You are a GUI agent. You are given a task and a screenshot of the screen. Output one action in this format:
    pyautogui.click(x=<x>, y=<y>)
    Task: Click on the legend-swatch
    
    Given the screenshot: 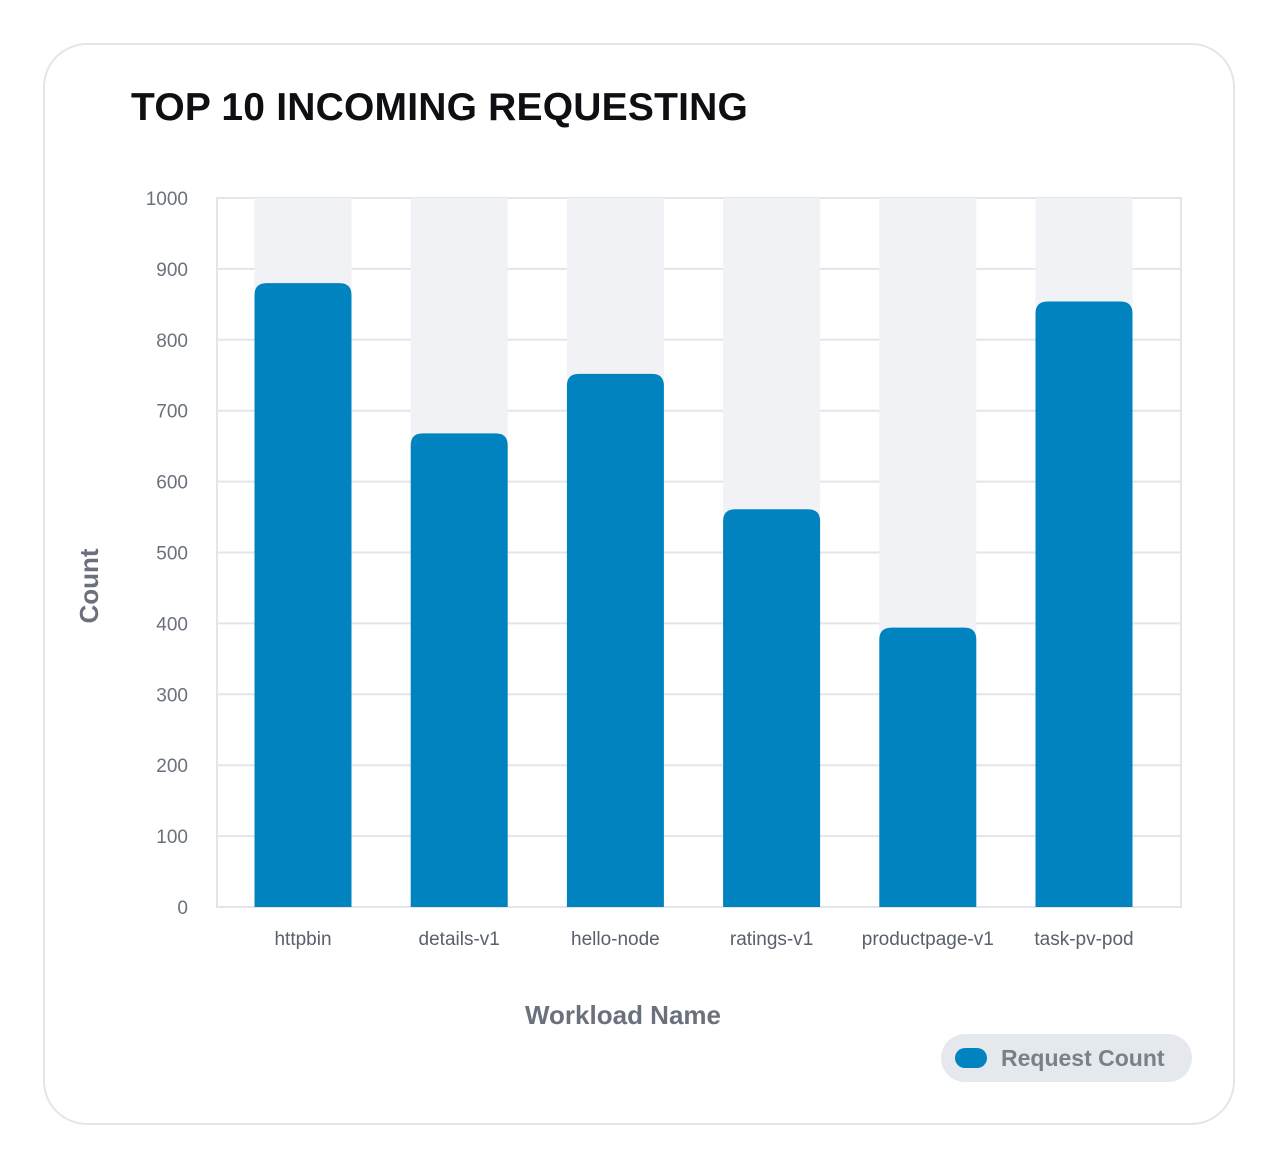 What is the action you would take?
    pyautogui.click(x=971, y=1058)
    